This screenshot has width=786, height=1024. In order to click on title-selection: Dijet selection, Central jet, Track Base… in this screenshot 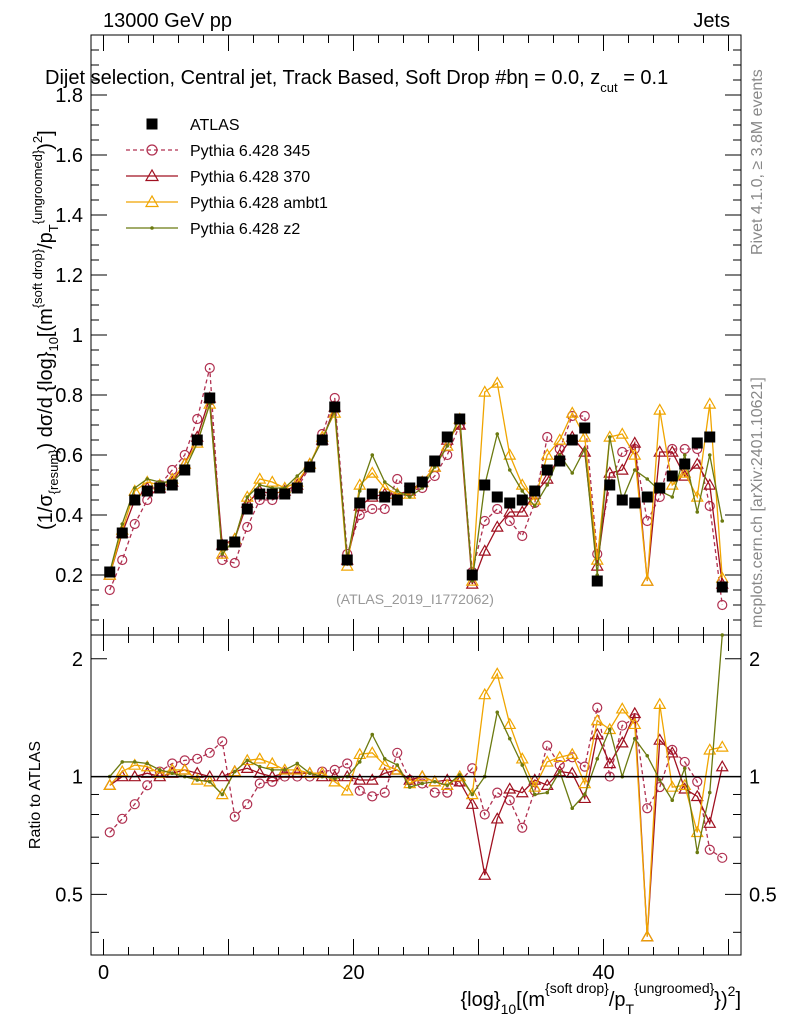, I will do `click(281, 78)`.